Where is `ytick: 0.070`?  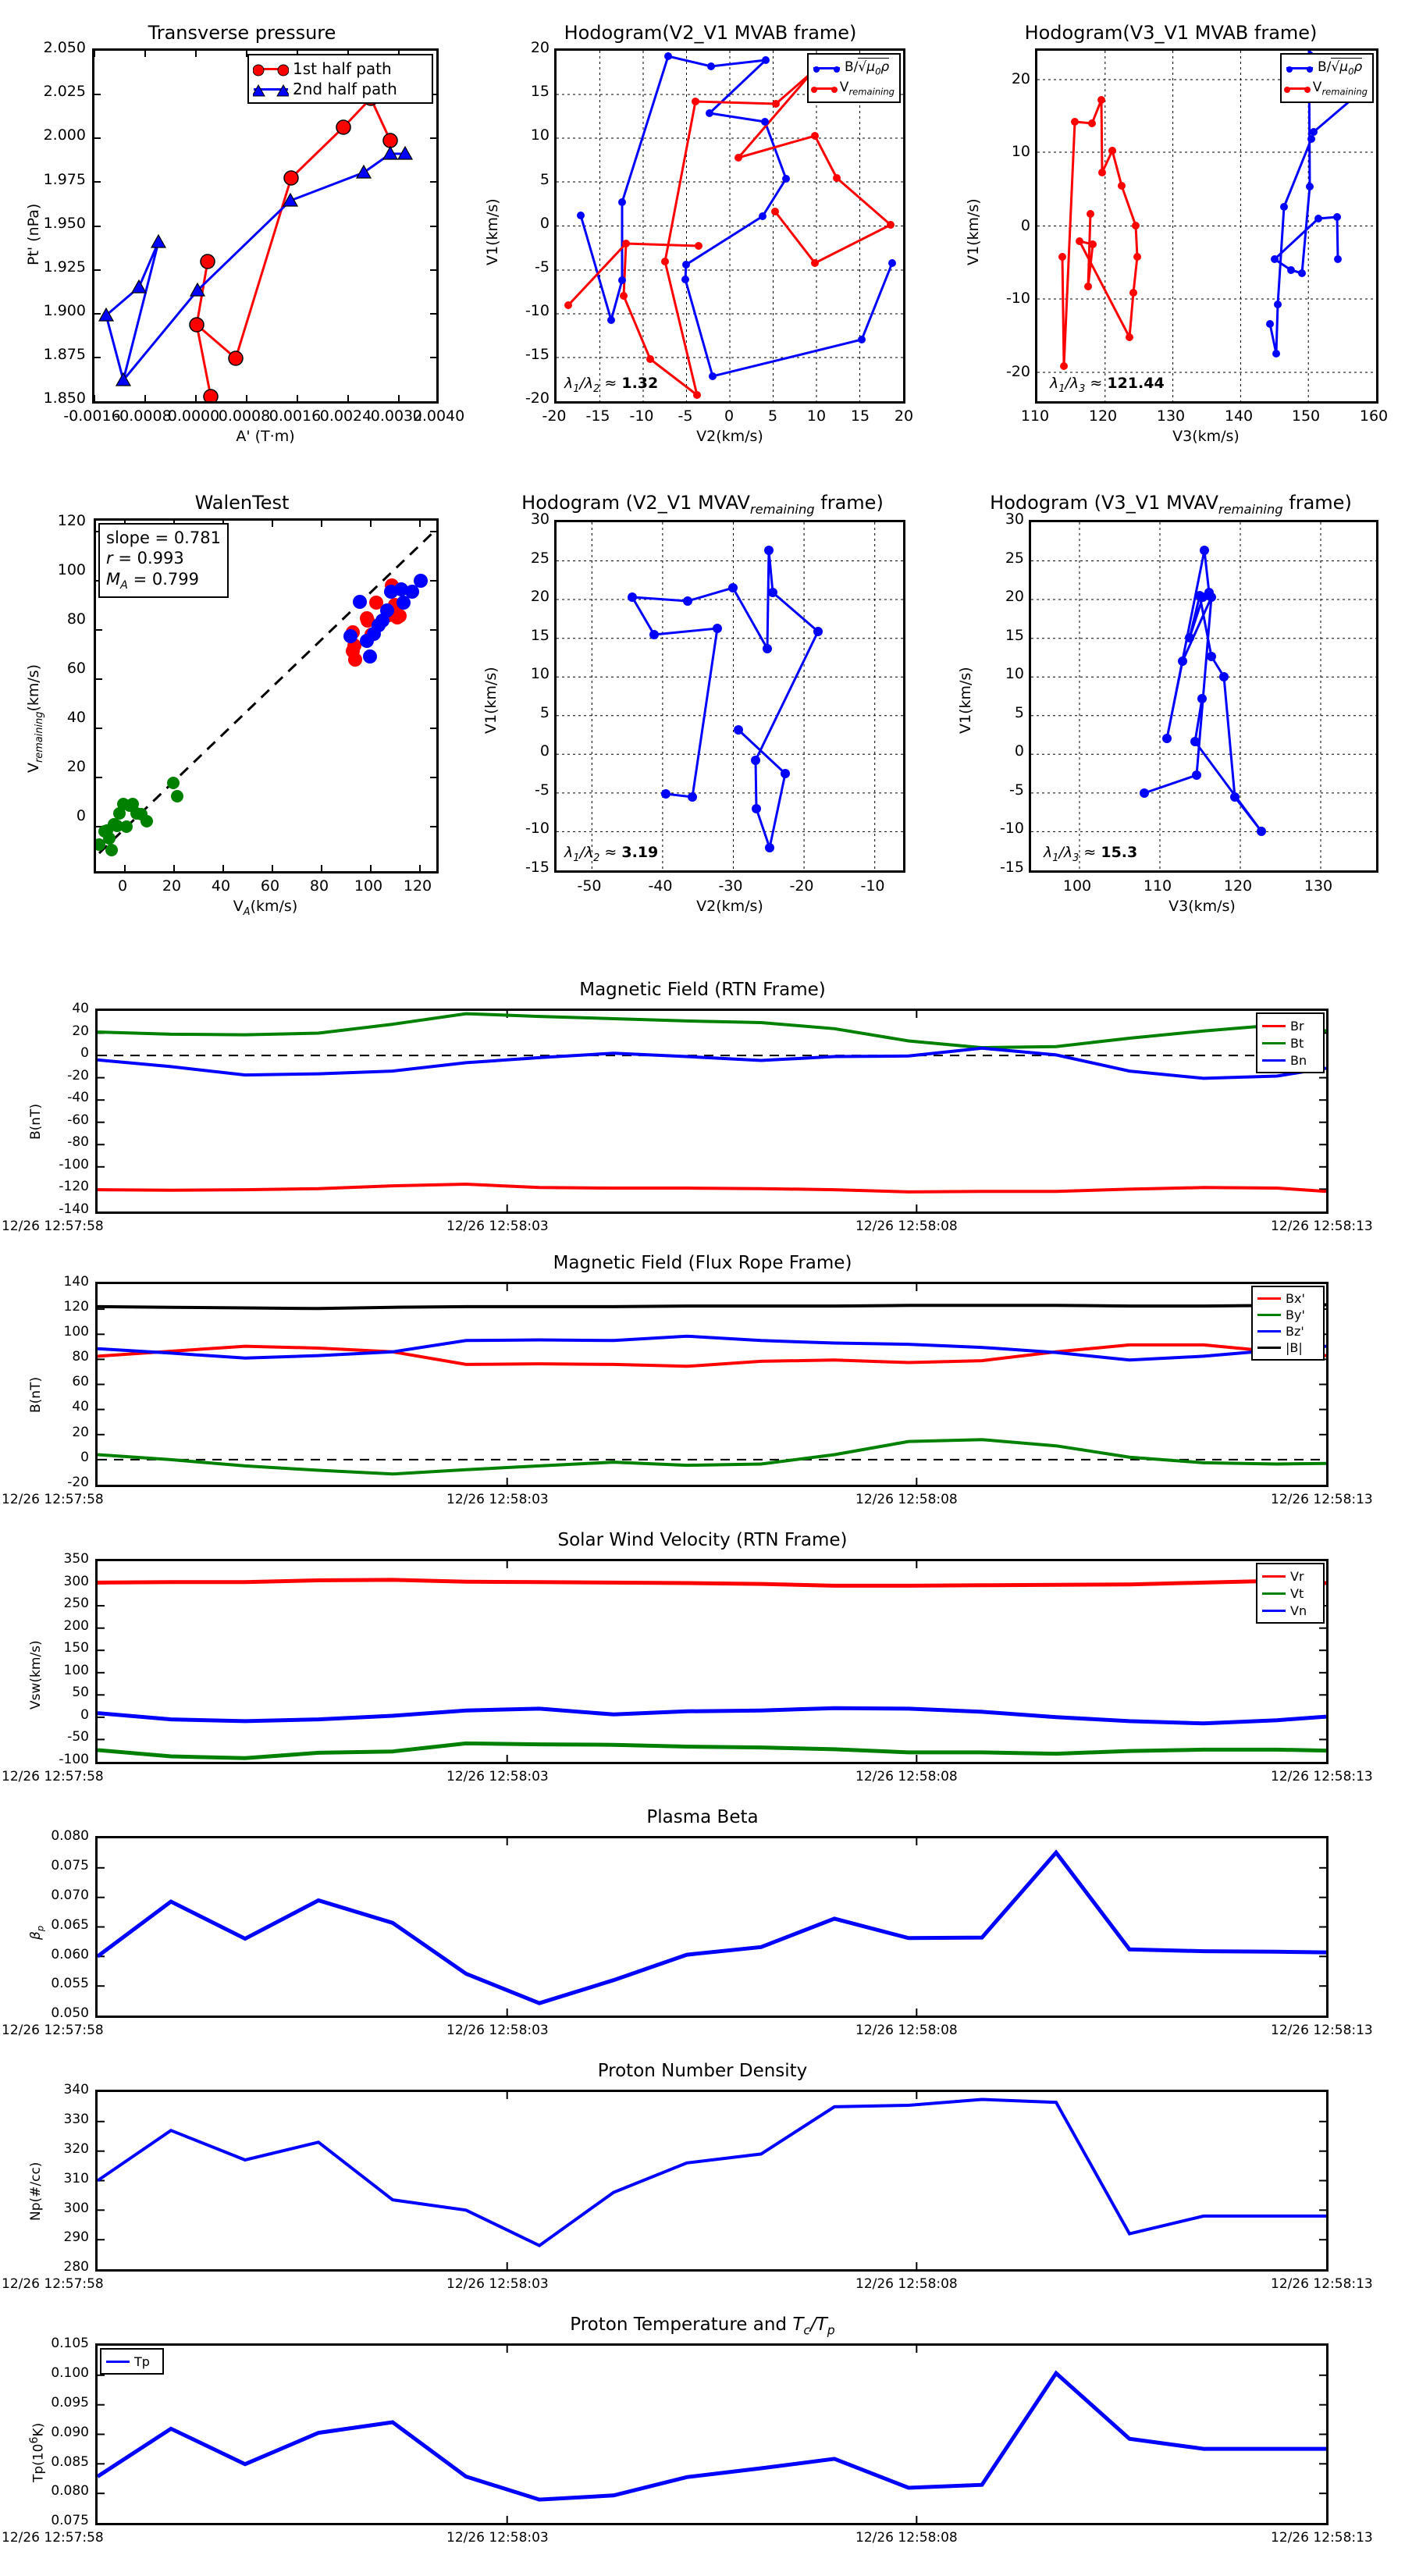 ytick: 0.070 is located at coordinates (70, 1896).